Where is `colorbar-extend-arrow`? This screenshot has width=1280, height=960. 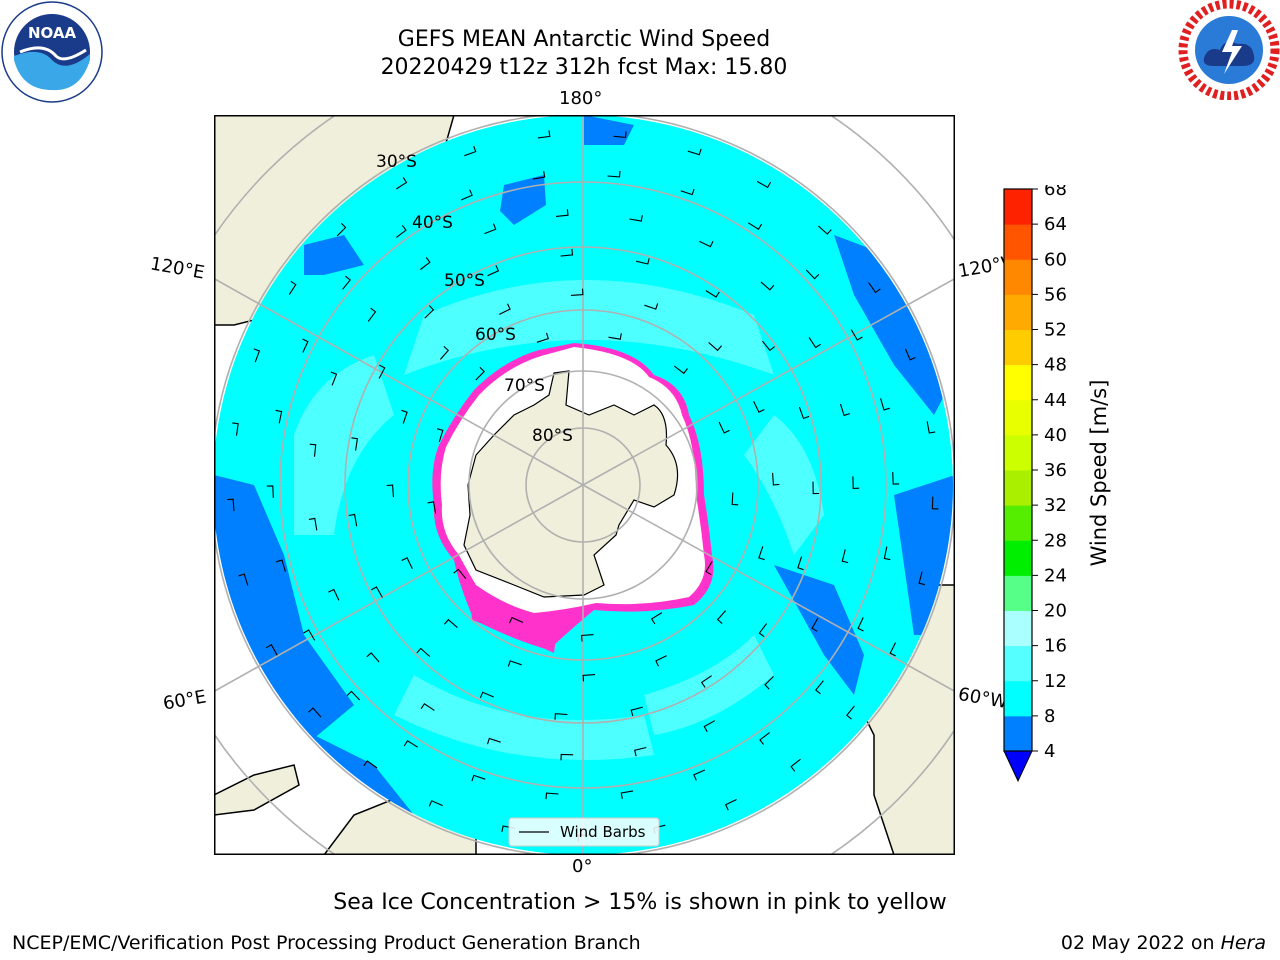 colorbar-extend-arrow is located at coordinates (1018, 766).